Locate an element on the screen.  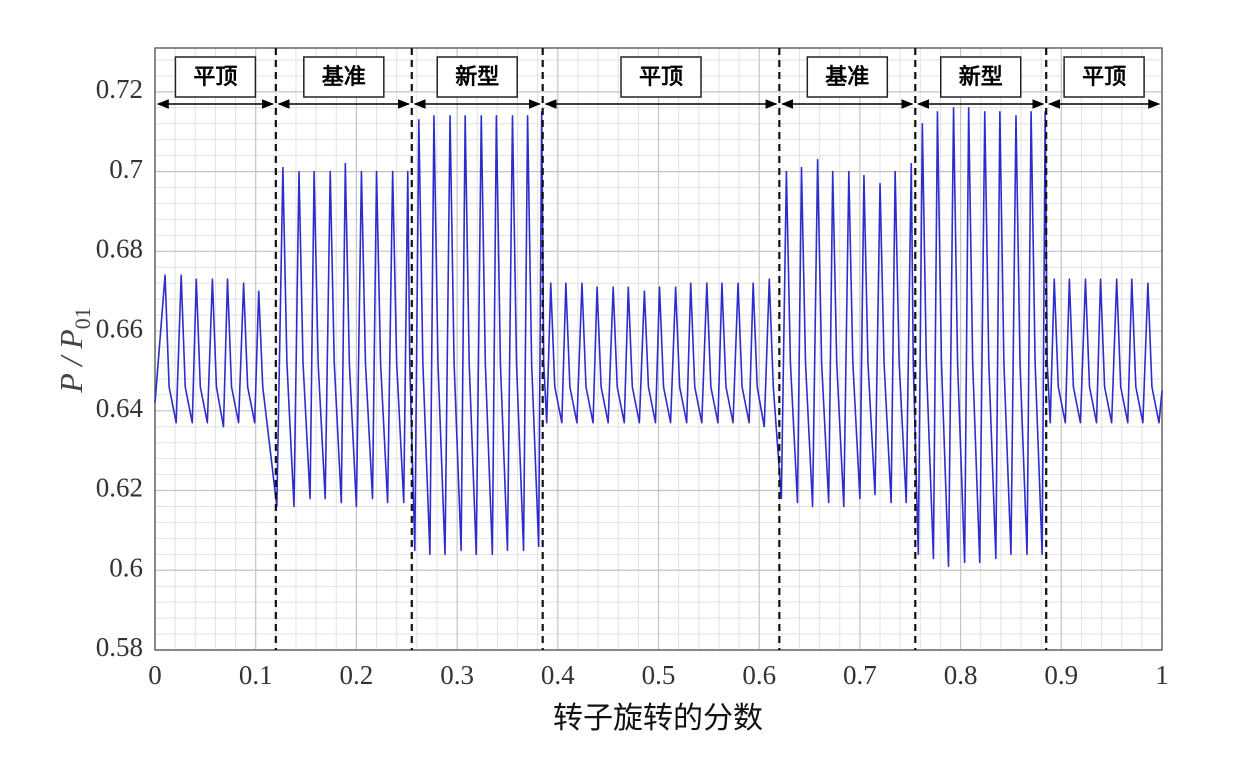
y-tick-label: 0.58 is located at coordinates (119, 647).